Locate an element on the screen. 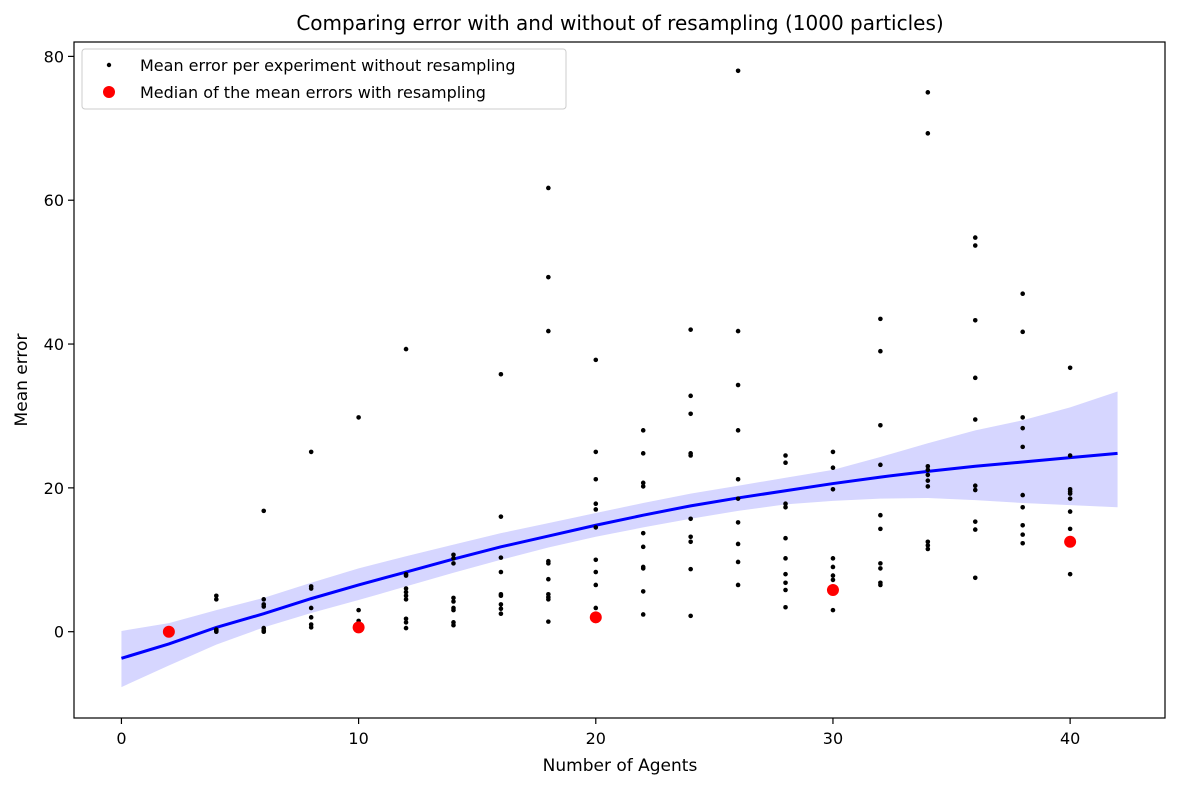 This screenshot has height=787, width=1177. x-tick-label: 20 is located at coordinates (596, 738).